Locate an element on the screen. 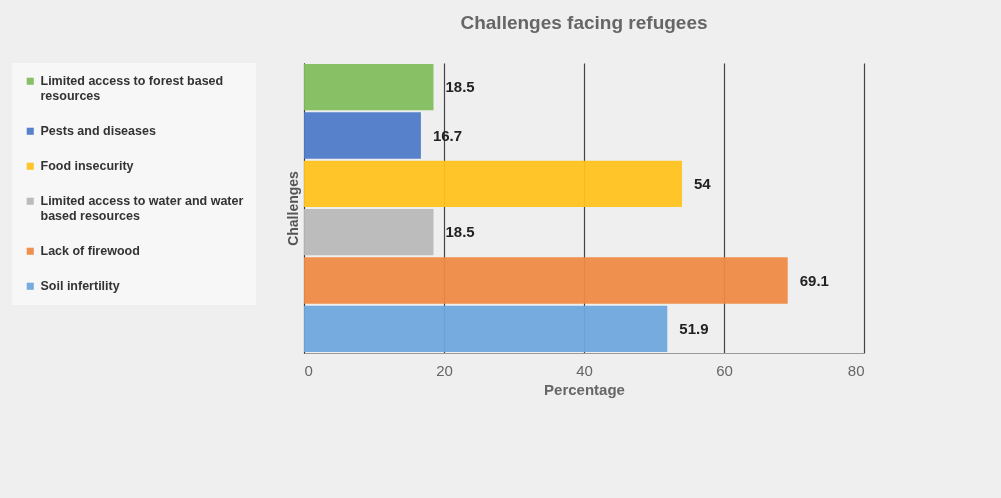 The height and width of the screenshot is (498, 1001). chart-title: Challenges facing refugees is located at coordinates (584, 22).